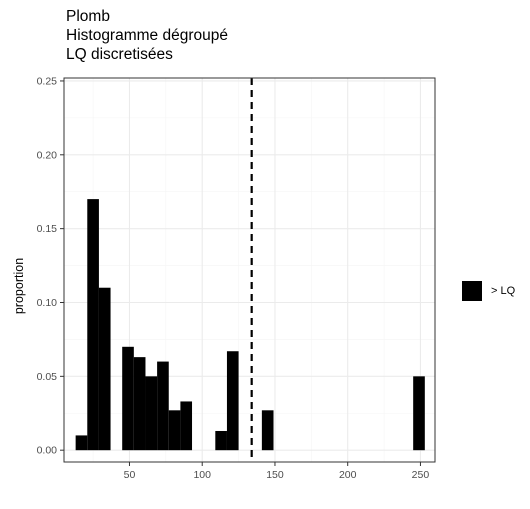 The image size is (530, 509). I want to click on legend: > LQ, so click(488, 291).